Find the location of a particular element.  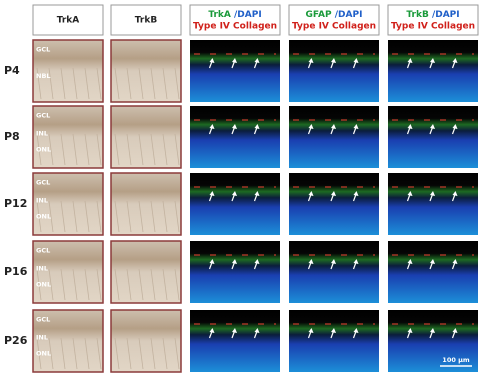

column-title: TrkB /DAPI is located at coordinates (432, 15).